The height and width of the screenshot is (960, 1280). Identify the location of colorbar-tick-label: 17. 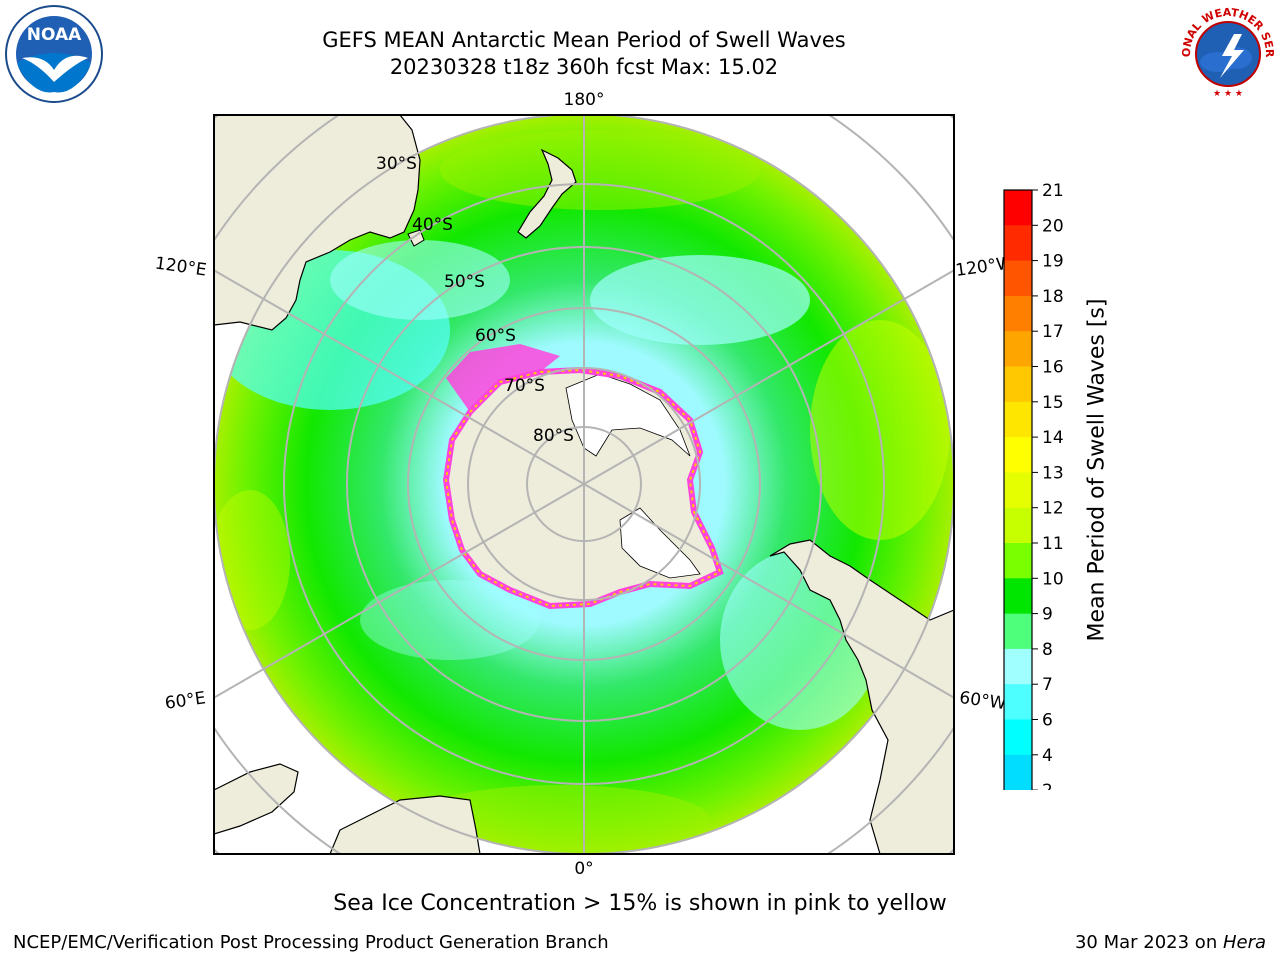
(1053, 332).